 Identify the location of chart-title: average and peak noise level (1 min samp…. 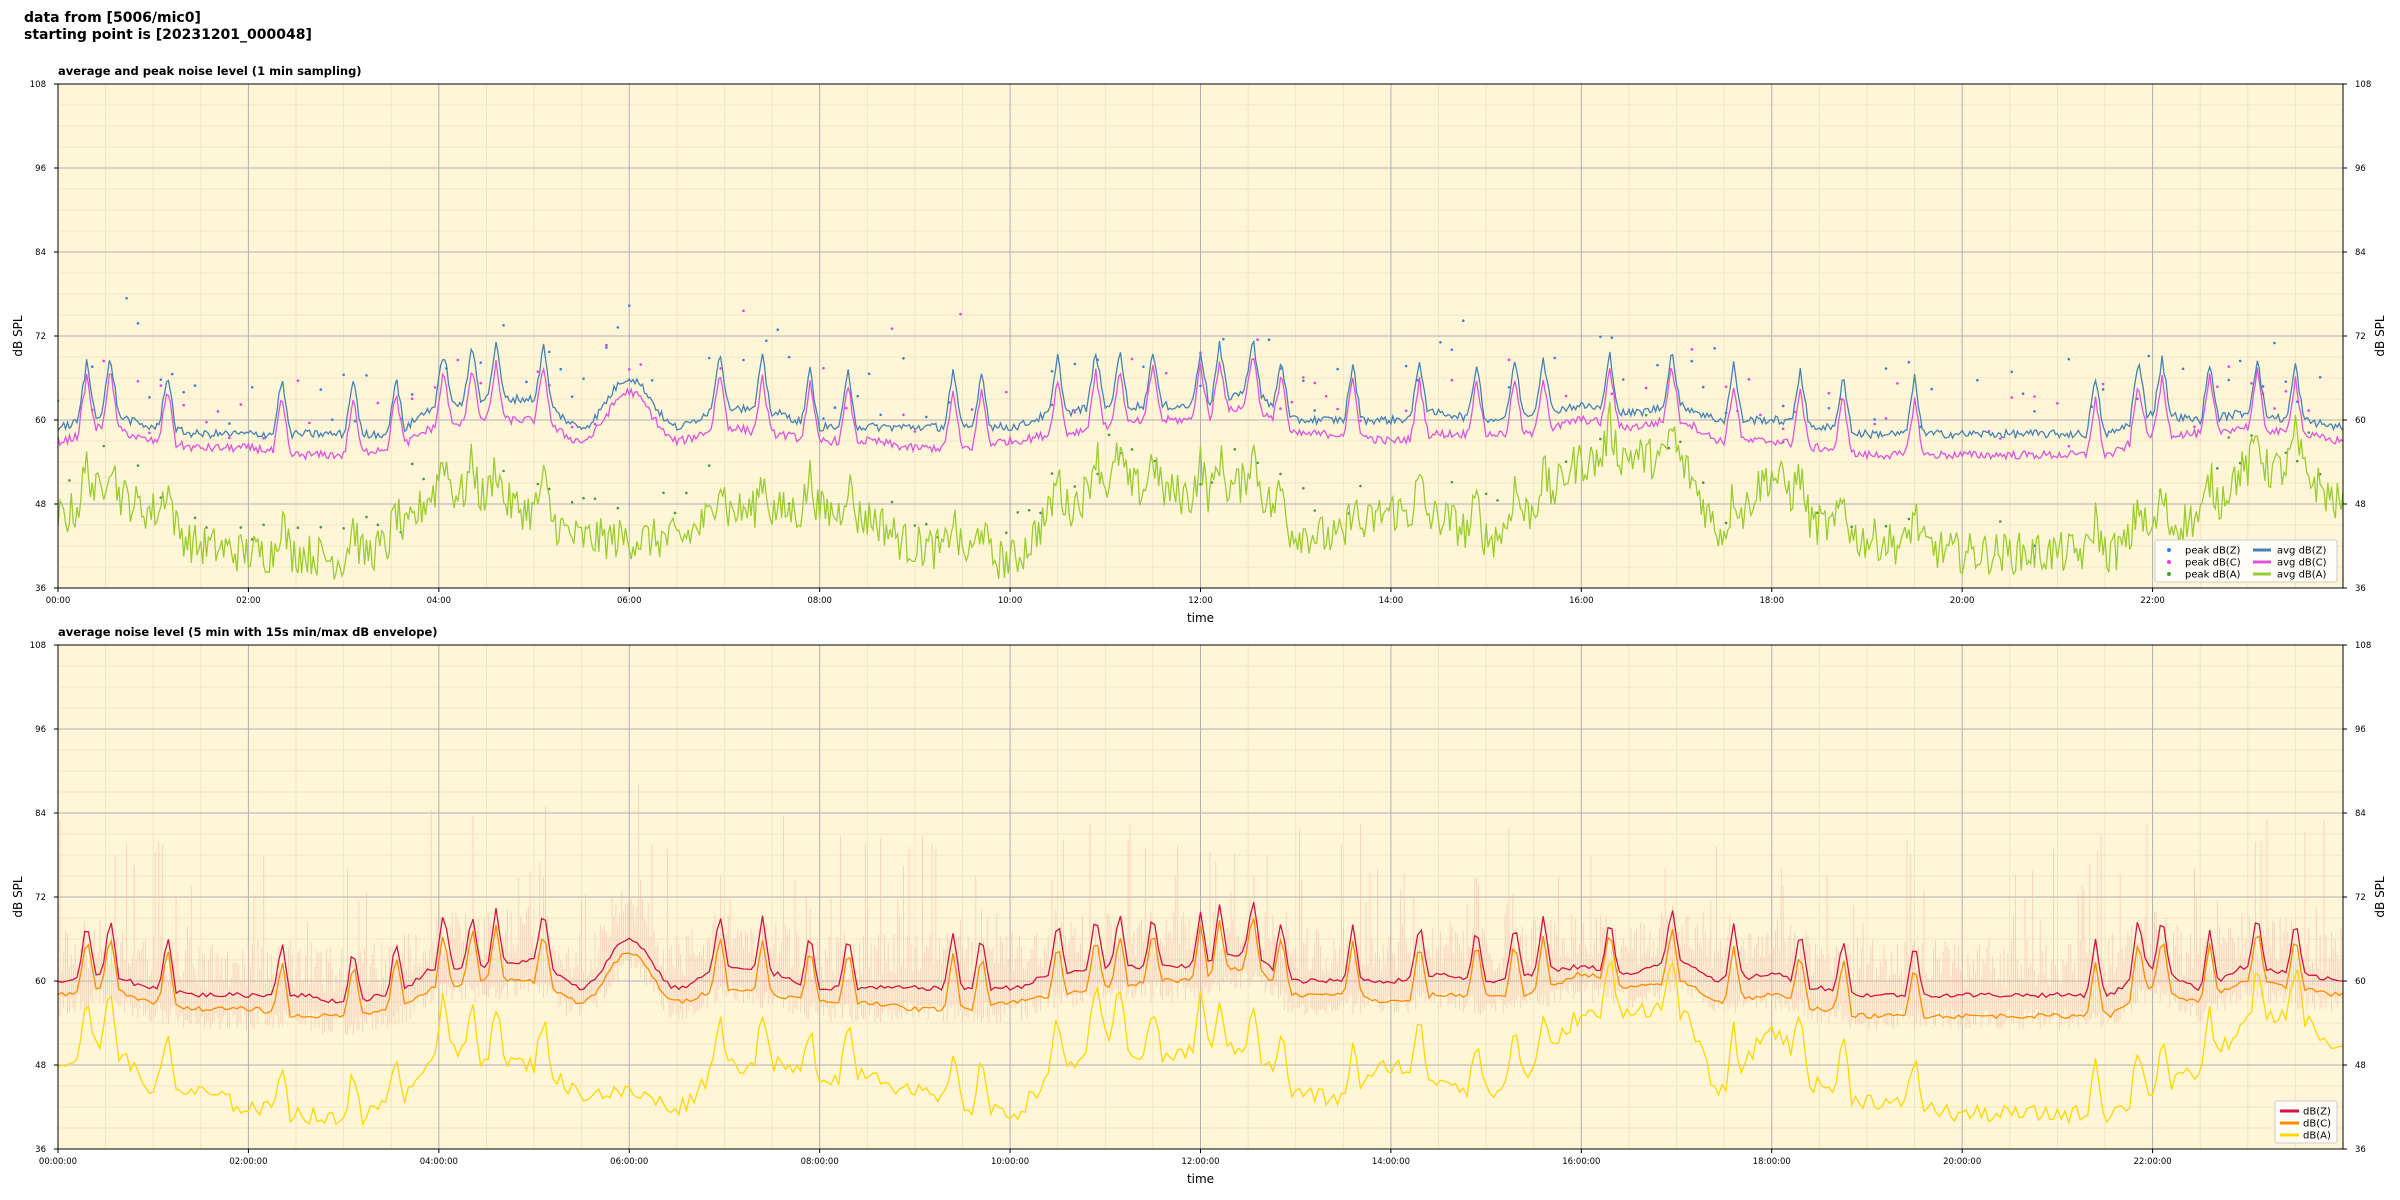
(210, 71).